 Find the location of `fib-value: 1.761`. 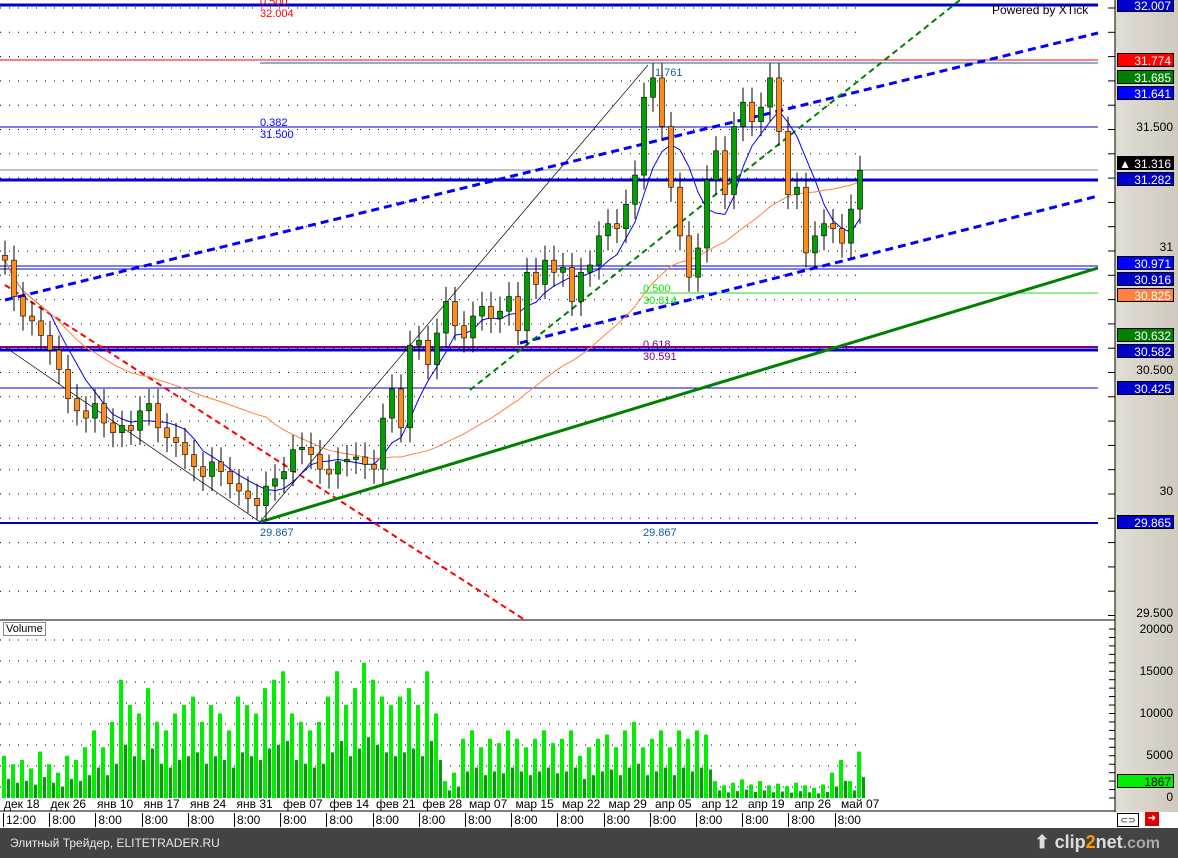

fib-value: 1.761 is located at coordinates (669, 73).